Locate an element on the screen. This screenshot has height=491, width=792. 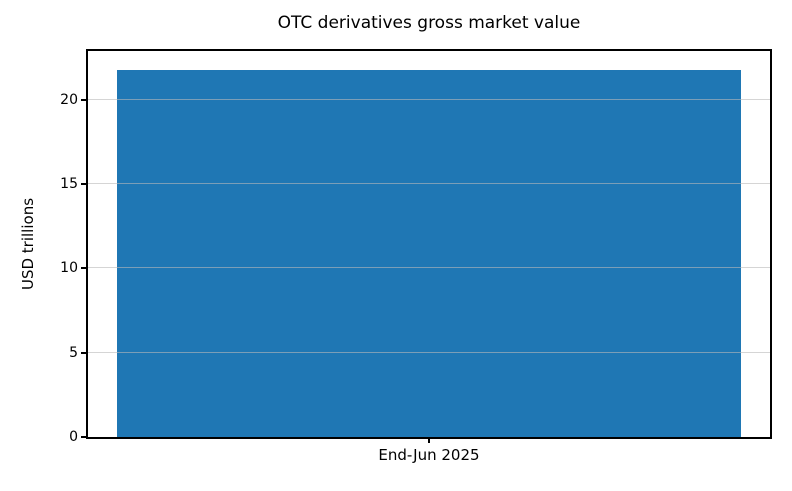
y-tick-label: 20 is located at coordinates (69, 99).